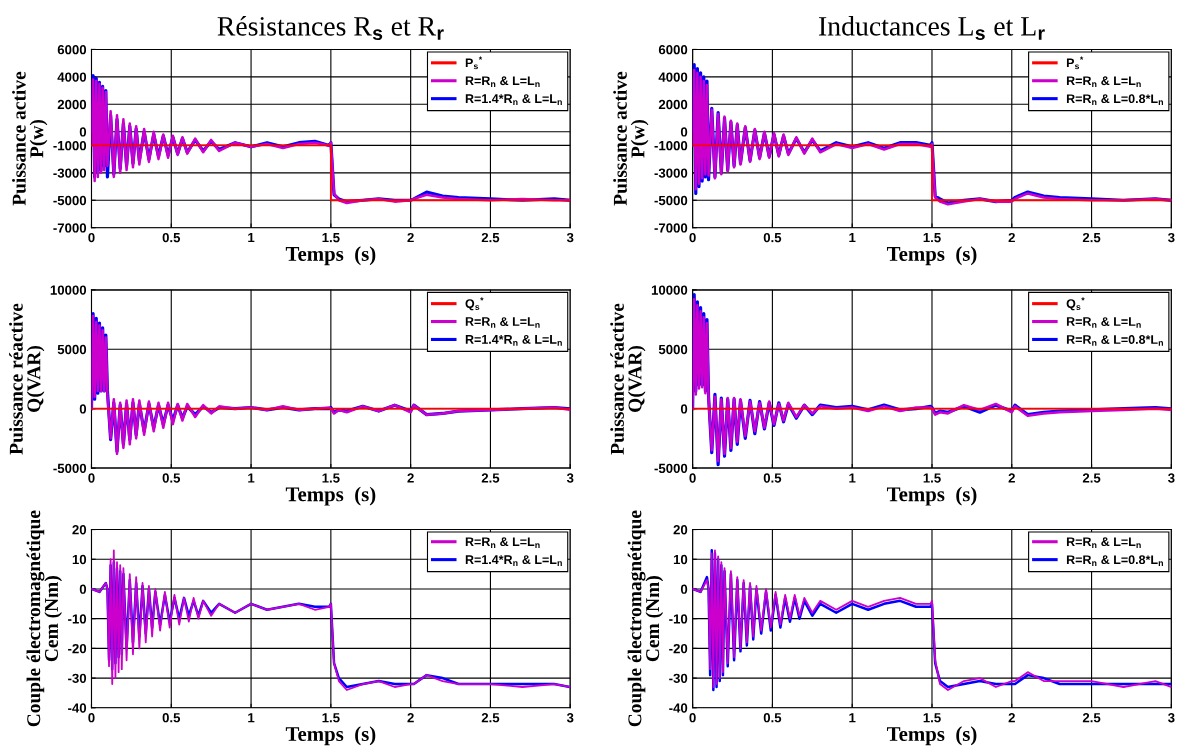 The height and width of the screenshot is (749, 1188). What do you see at coordinates (330, 28) in the screenshot?
I see `chart-title: Résistances R$_{s}$ et R$_{r}$` at bounding box center [330, 28].